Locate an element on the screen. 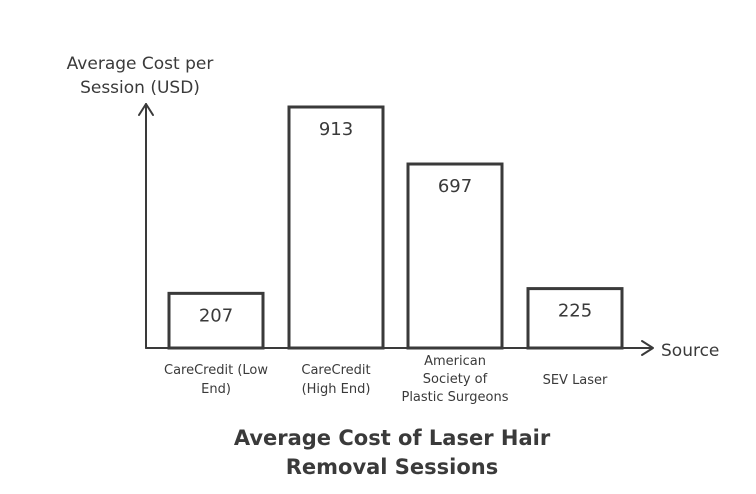 The image size is (756, 494). y-axis-arrowhead is located at coordinates (146, 109).